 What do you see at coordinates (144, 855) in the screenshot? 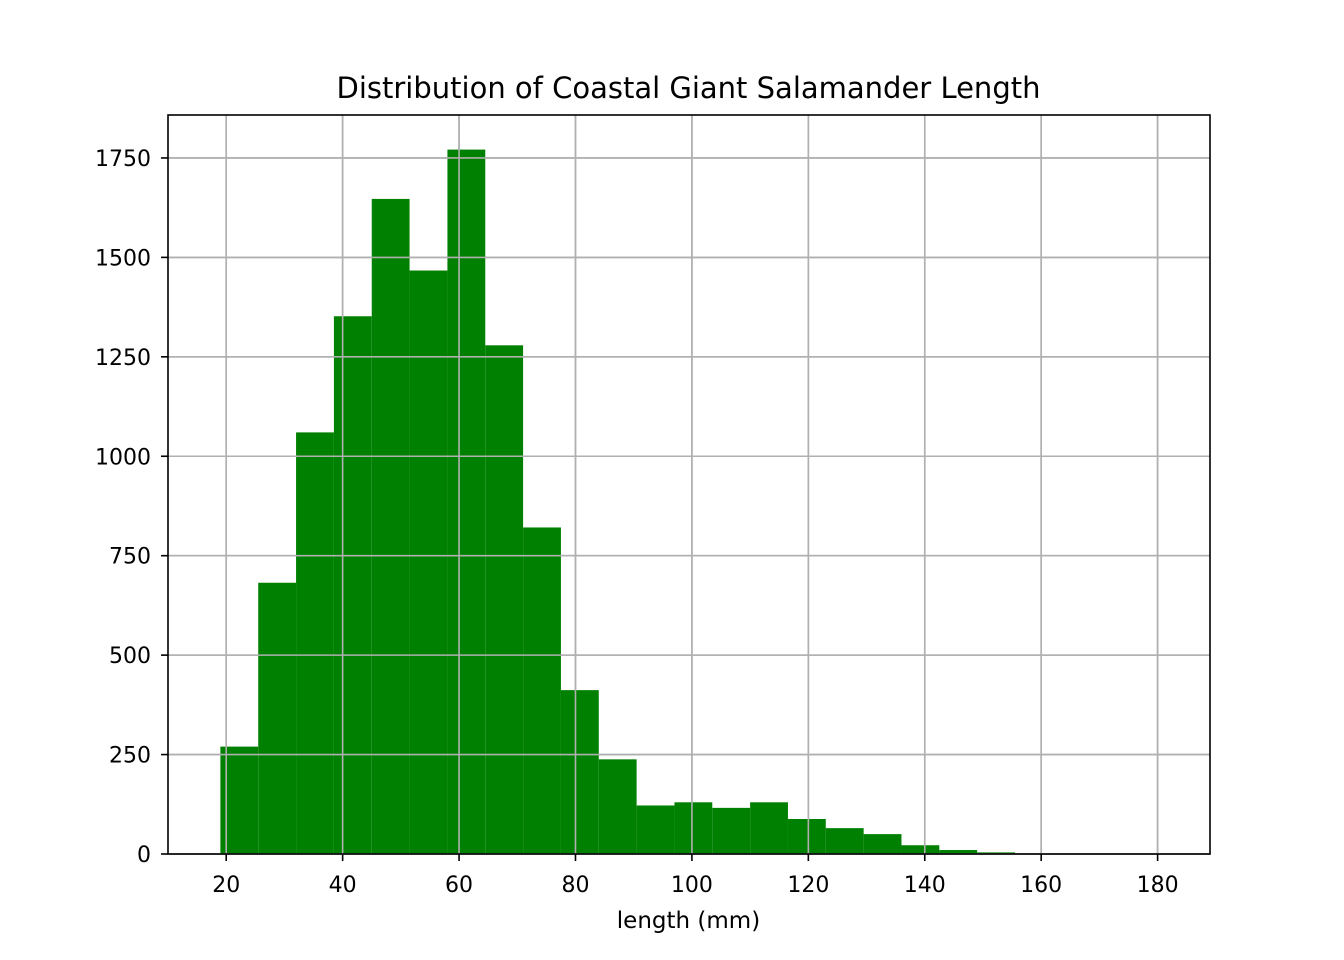
I see `y-tick-label: 0` at bounding box center [144, 855].